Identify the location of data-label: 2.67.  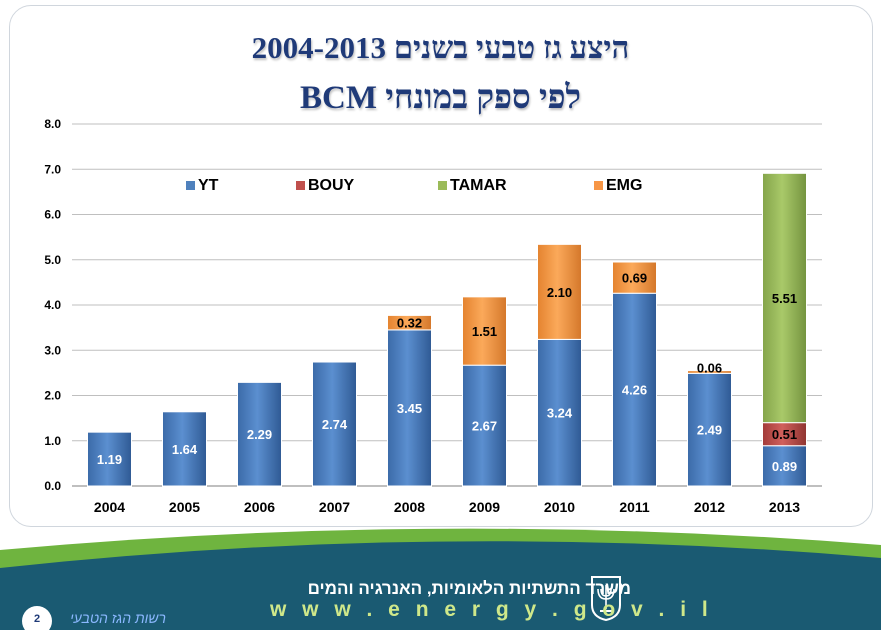
(484, 426).